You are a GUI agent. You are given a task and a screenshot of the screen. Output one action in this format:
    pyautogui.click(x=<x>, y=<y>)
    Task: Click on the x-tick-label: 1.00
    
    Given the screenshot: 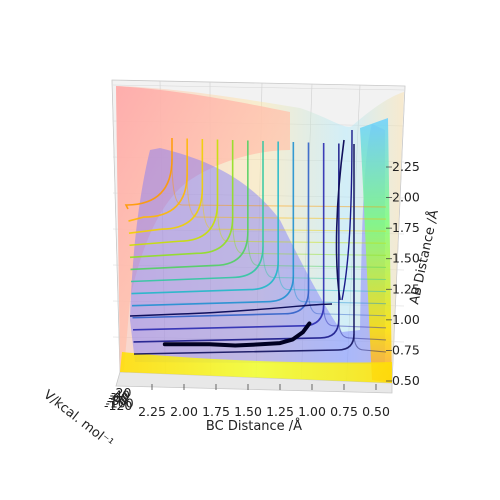 What is the action you would take?
    pyautogui.click(x=312, y=411)
    